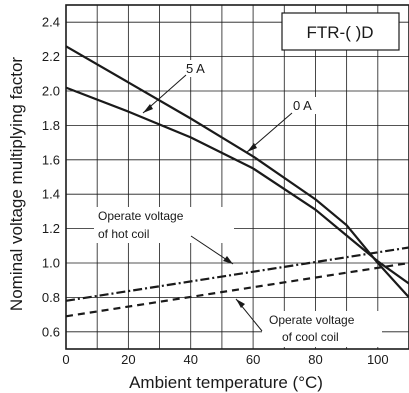  Describe the element at coordinates (123, 234) in the screenshot. I see `label-hot-coil-line2: of hot coil` at that location.